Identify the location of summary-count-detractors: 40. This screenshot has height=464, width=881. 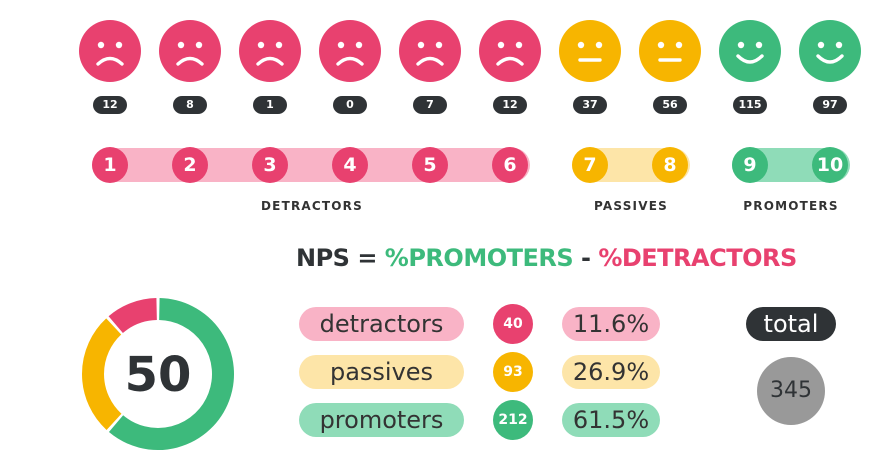
(513, 324).